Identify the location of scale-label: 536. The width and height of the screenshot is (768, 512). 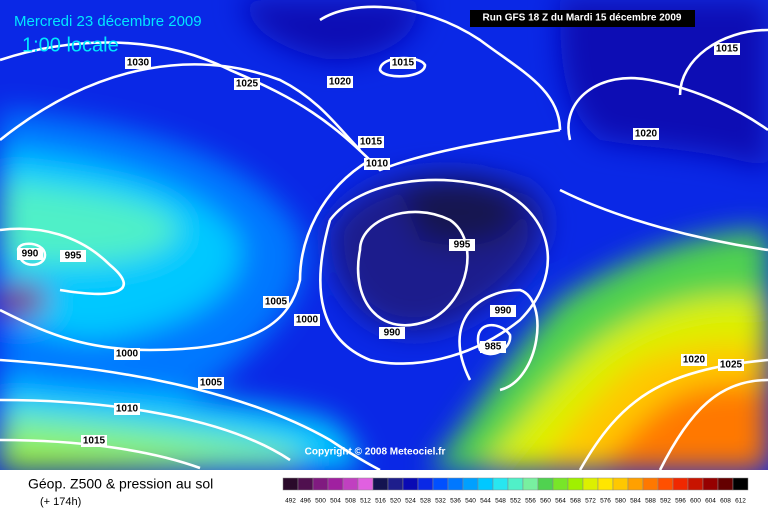
(455, 501).